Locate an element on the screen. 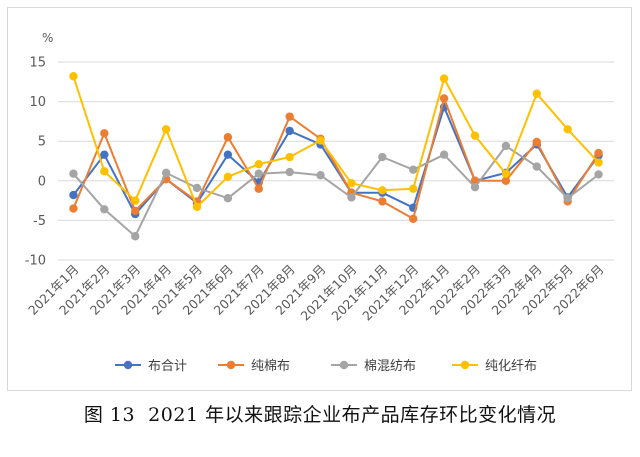  legend-label: 棉混纺布 is located at coordinates (390, 366).